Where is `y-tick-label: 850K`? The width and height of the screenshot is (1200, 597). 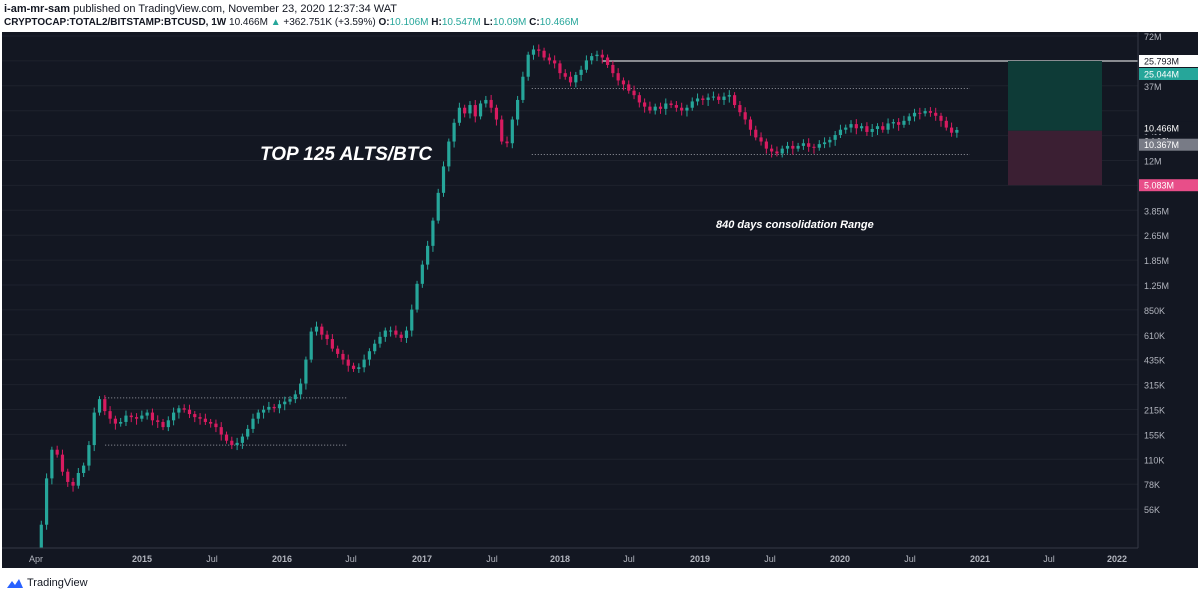 y-tick-label: 850K is located at coordinates (1154, 311).